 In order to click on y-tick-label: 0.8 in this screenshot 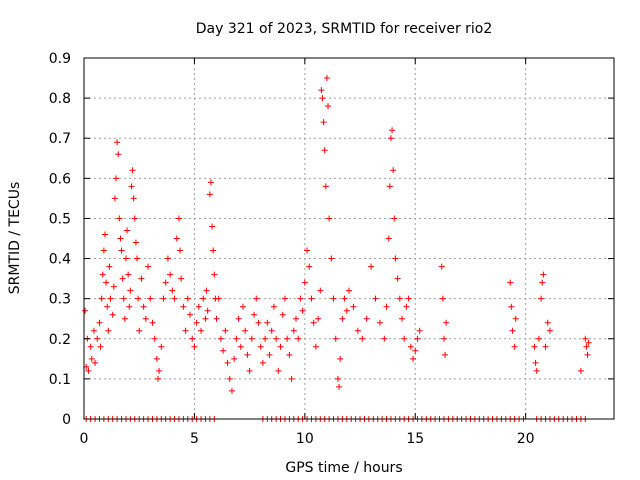, I will do `click(60, 99)`.